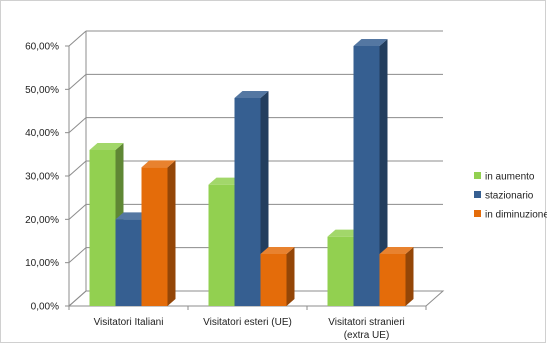  What do you see at coordinates (45, 307) in the screenshot?
I see `y-tick-label: 0,00%` at bounding box center [45, 307].